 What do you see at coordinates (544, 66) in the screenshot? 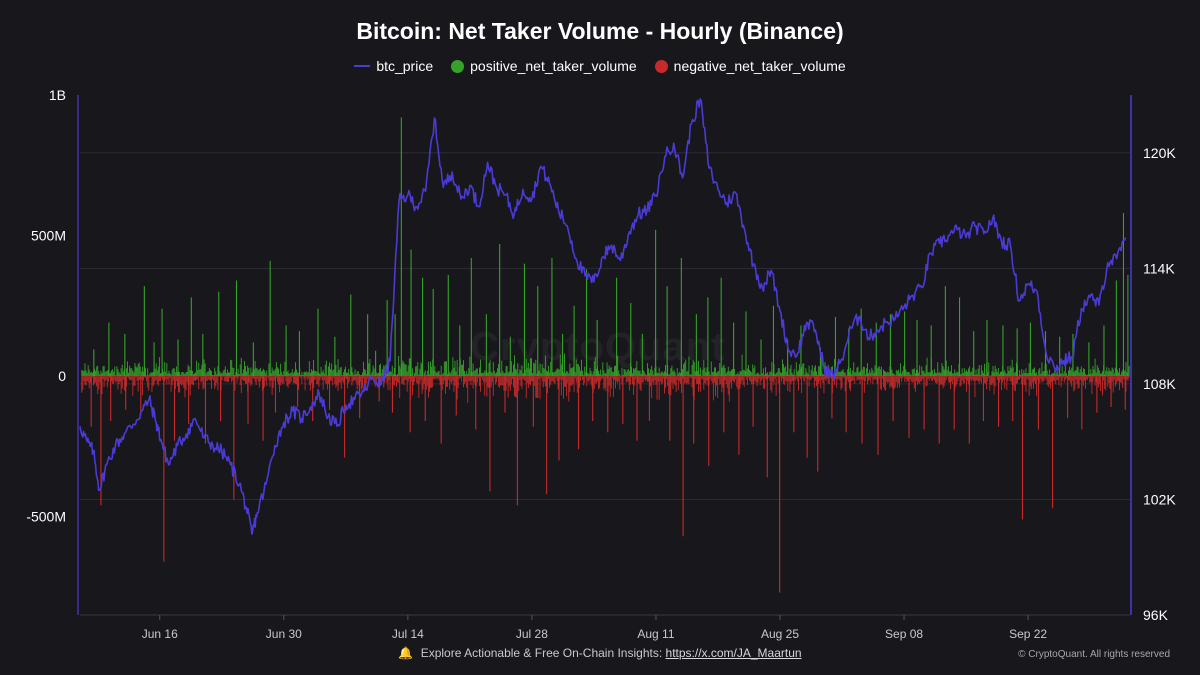
I see `legend-item-positive: positive_net_taker_volume` at bounding box center [544, 66].